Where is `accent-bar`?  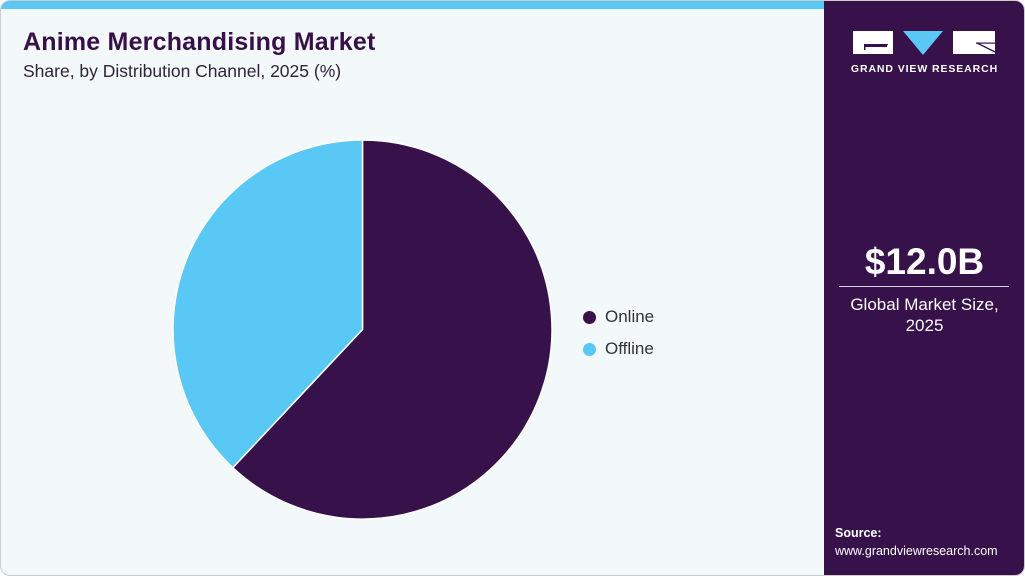
accent-bar is located at coordinates (412, 5).